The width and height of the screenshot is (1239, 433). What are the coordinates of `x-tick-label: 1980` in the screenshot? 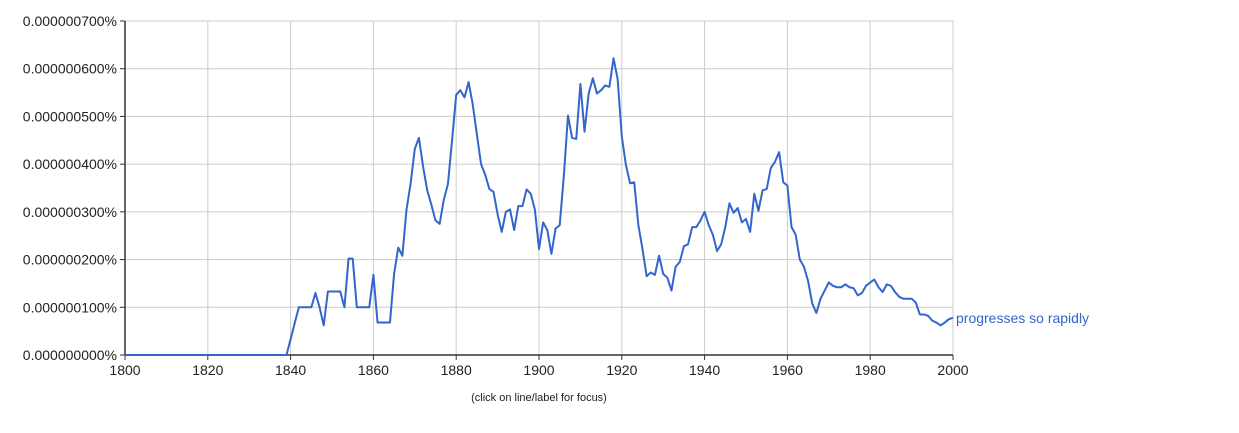 It's located at (870, 370).